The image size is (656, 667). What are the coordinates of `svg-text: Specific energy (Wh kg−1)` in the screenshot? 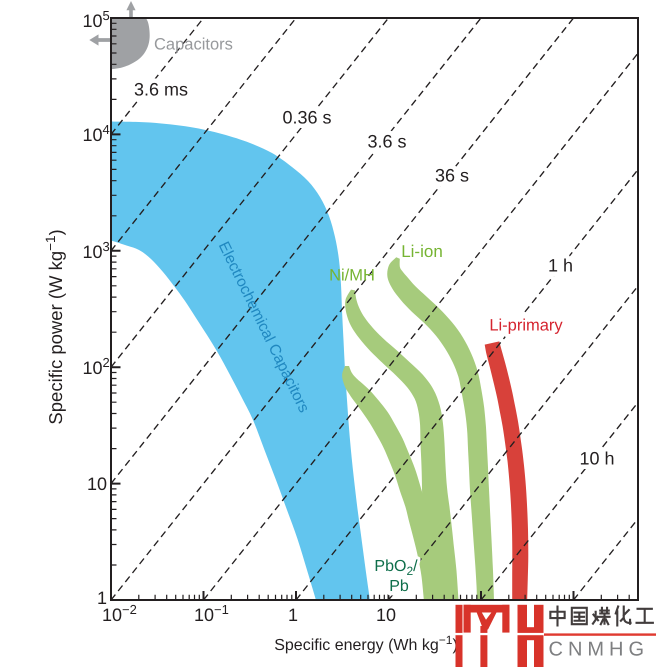 It's located at (366, 643).